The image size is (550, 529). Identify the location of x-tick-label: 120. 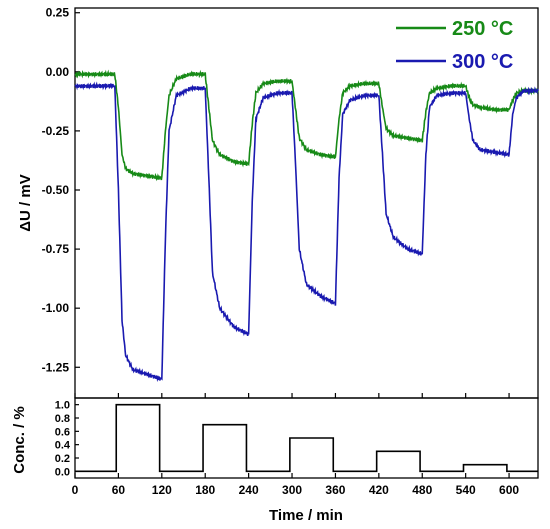
(162, 490).